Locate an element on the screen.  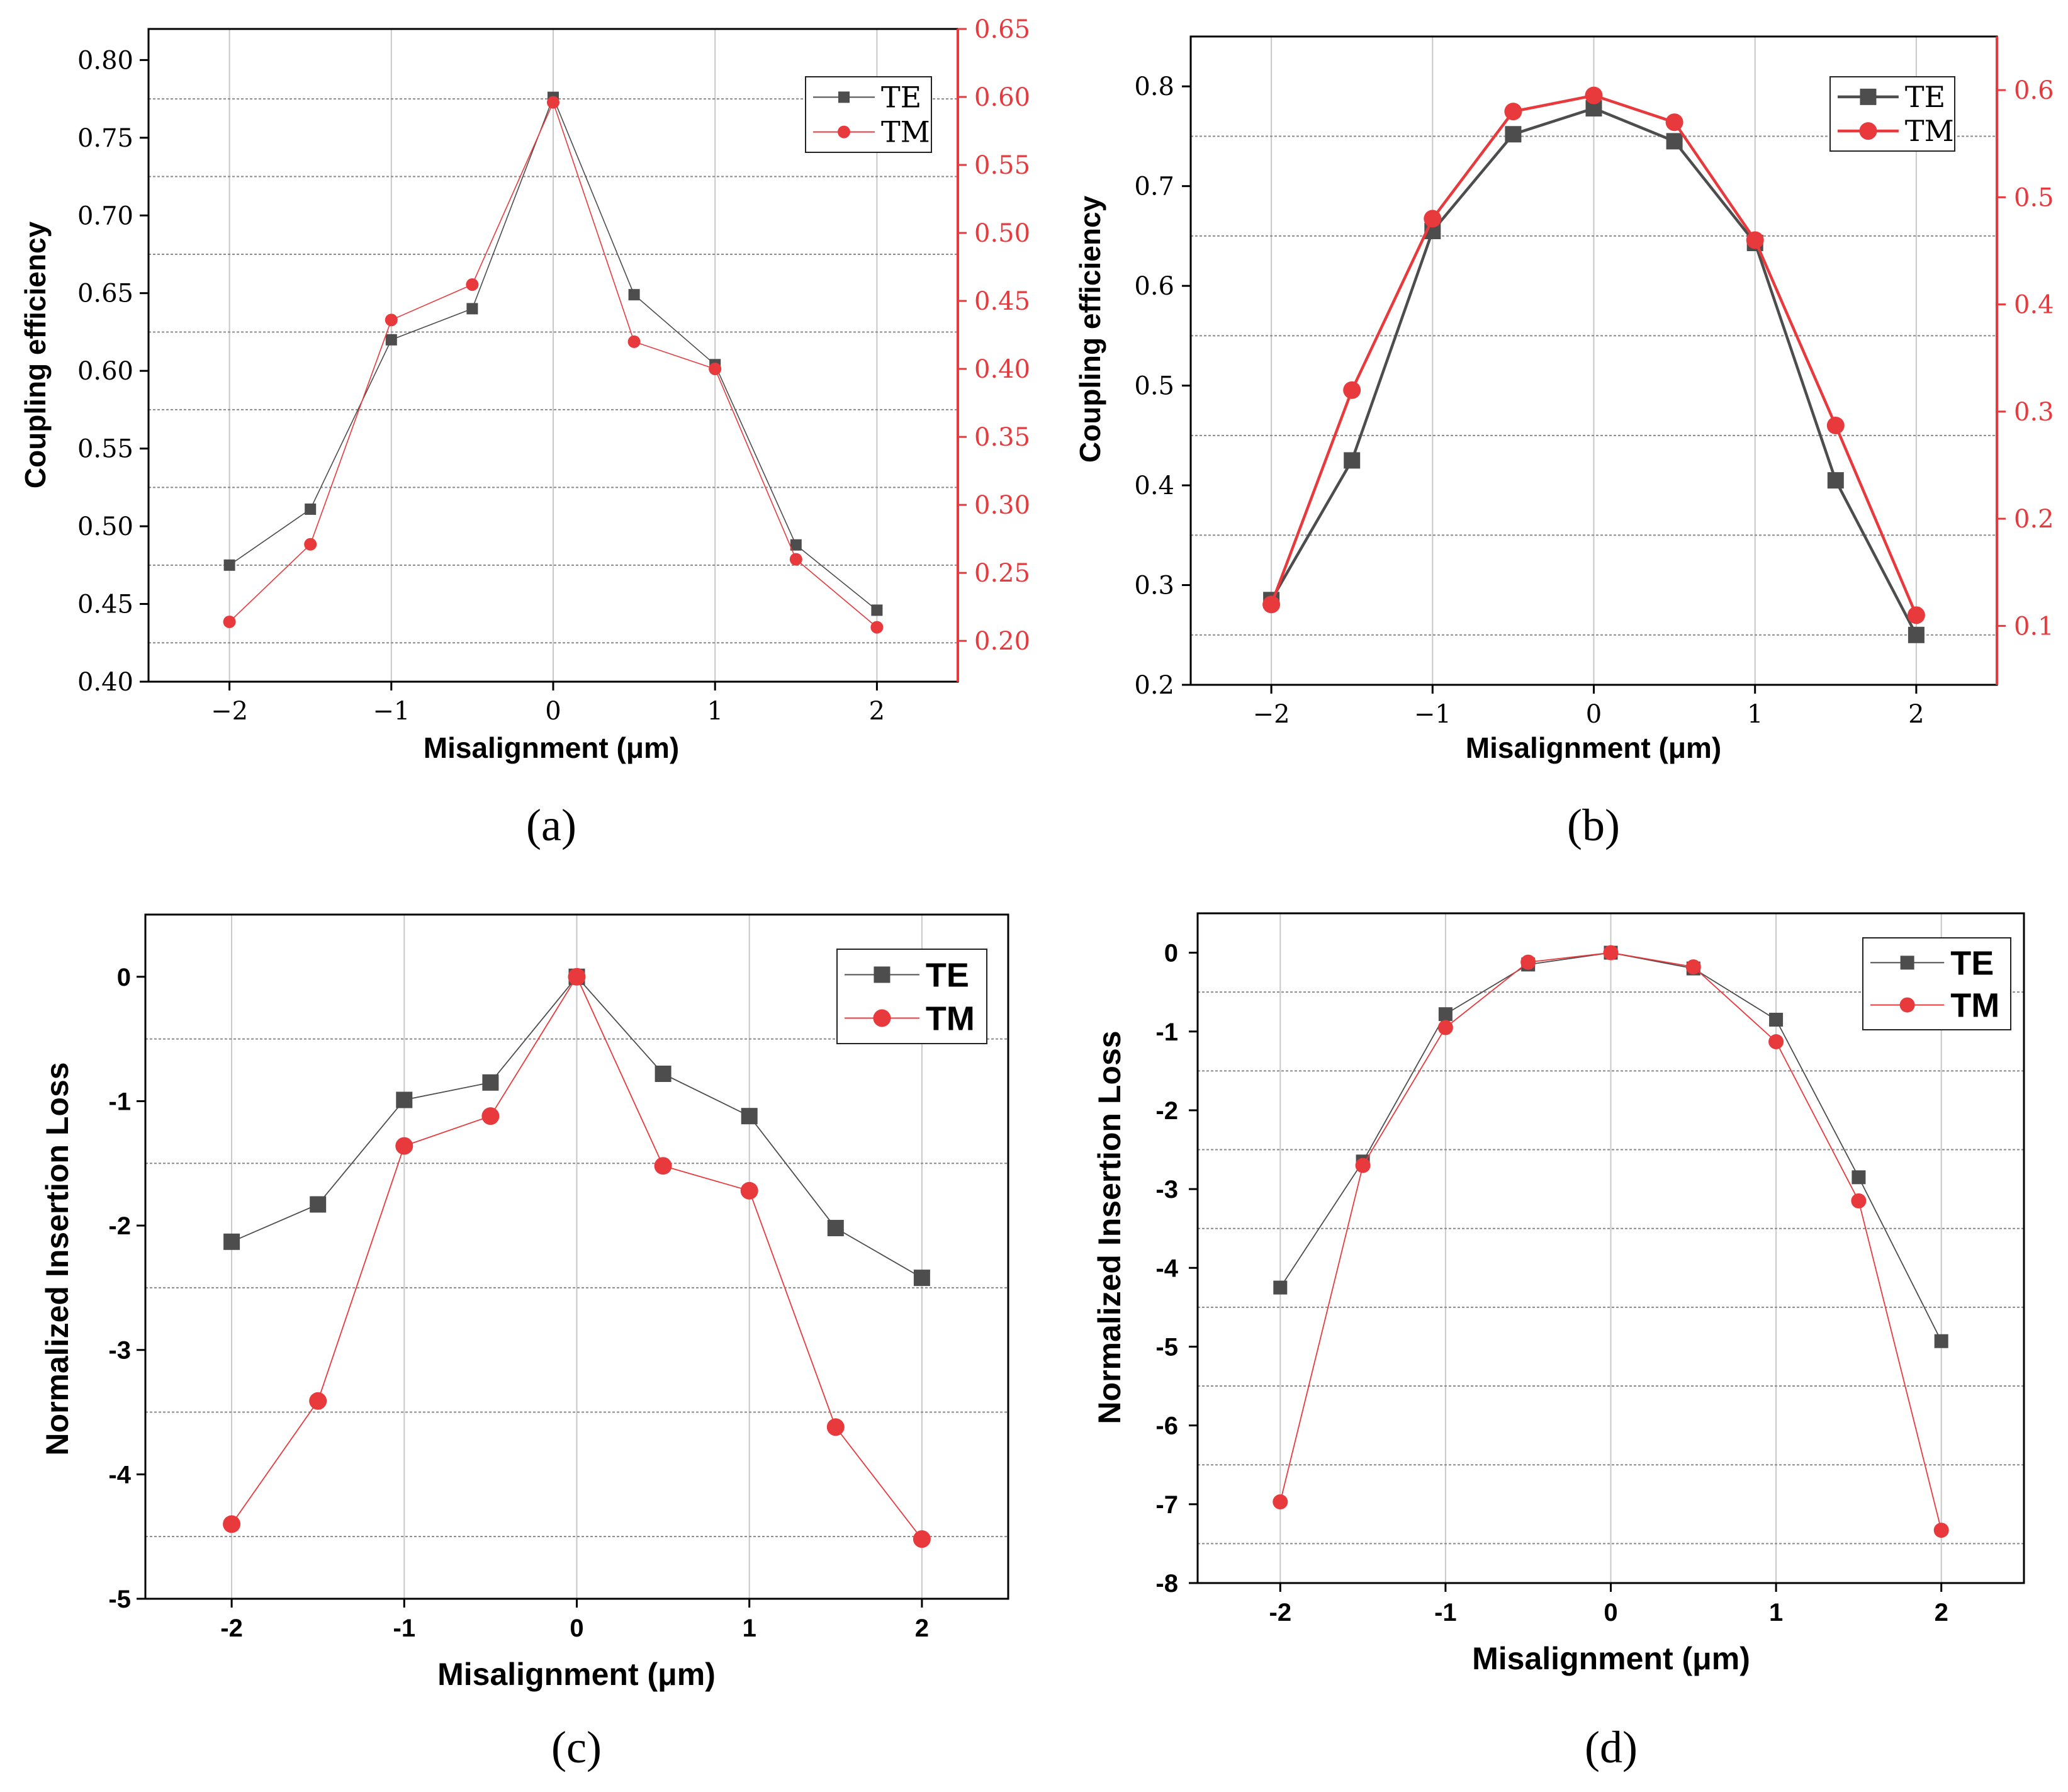
panel-label: (d) is located at coordinates (1611, 1747).